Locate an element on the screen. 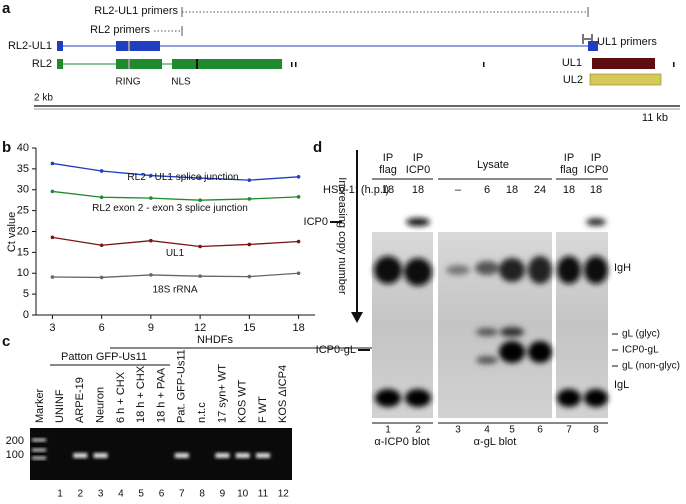  transcript-label: UL2 is located at coordinates (573, 80).